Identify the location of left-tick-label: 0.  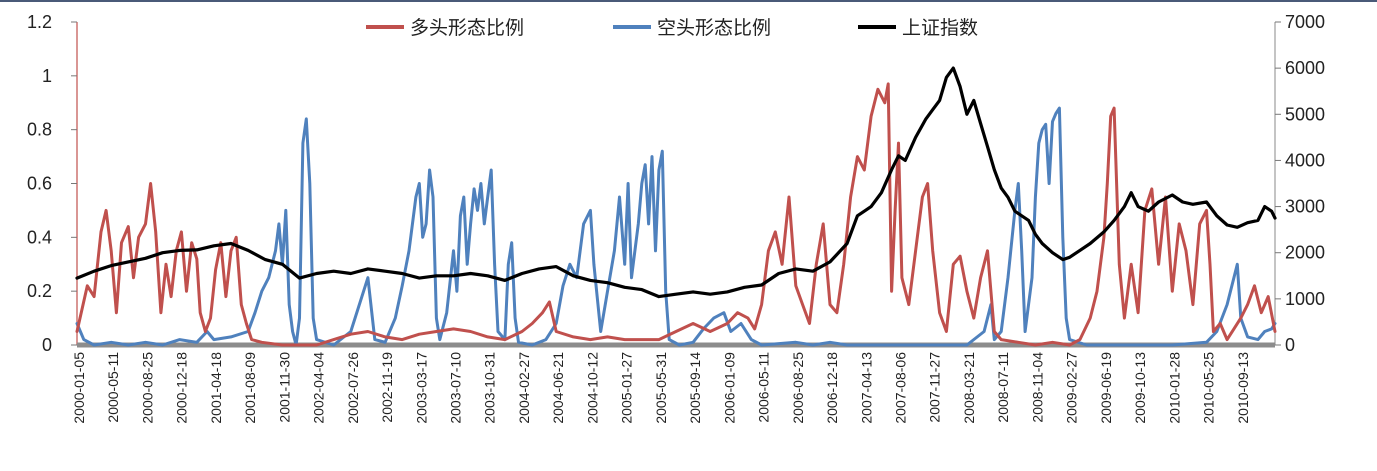
(47, 345).